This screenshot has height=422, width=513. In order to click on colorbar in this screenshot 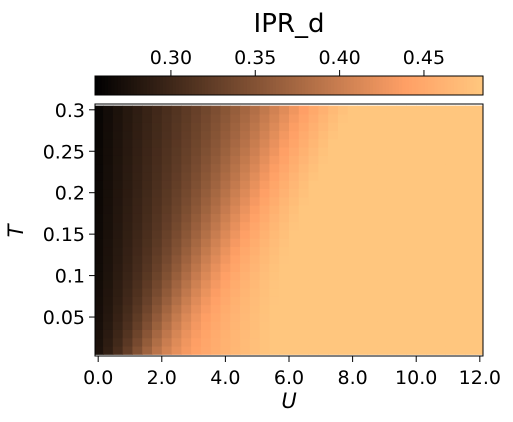, I will do `click(289, 85)`.